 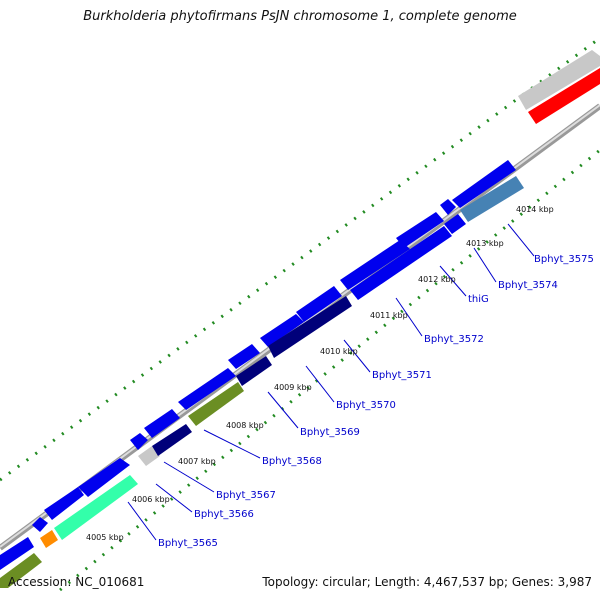 I want to click on scale-label: 4011 kbp, so click(x=389, y=315).